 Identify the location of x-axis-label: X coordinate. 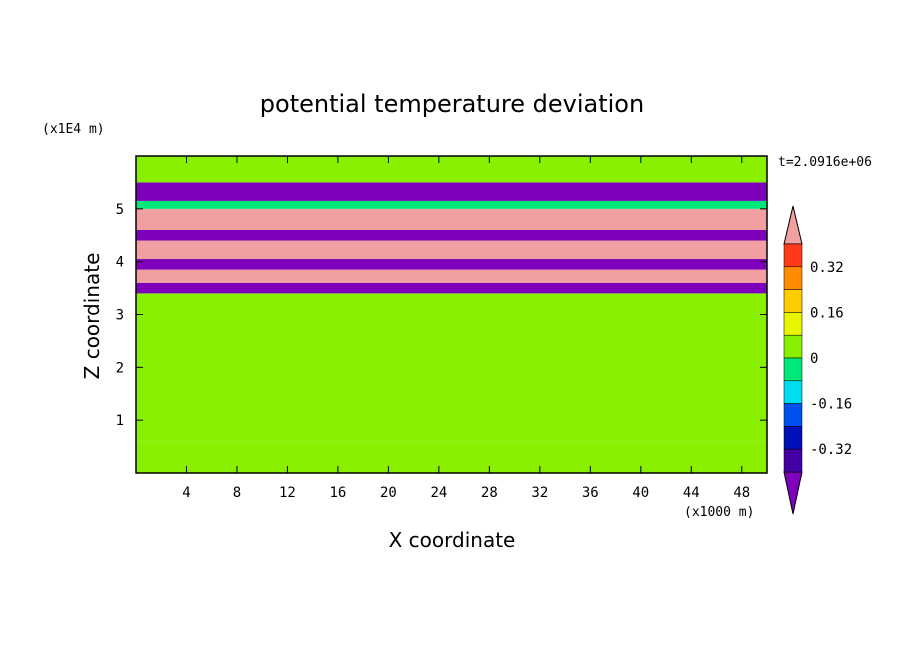
(452, 540).